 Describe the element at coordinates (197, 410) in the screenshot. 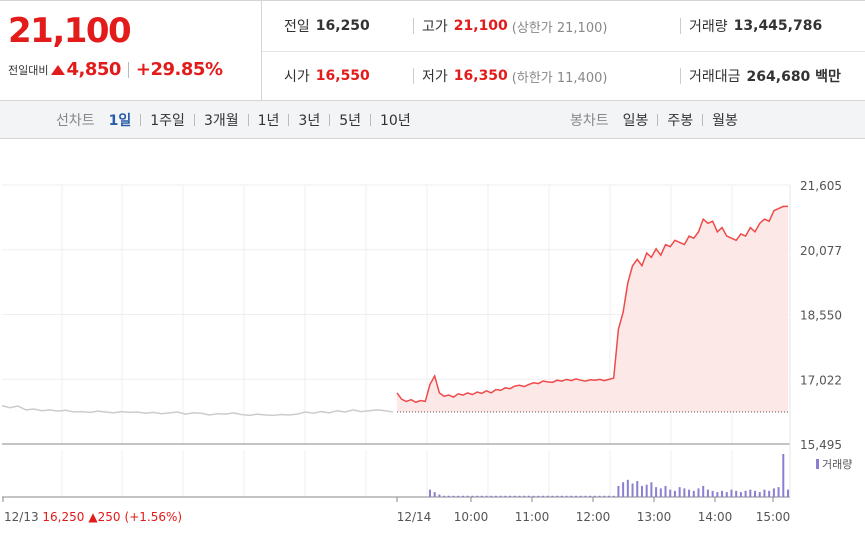

I see `prev-day-line` at that location.